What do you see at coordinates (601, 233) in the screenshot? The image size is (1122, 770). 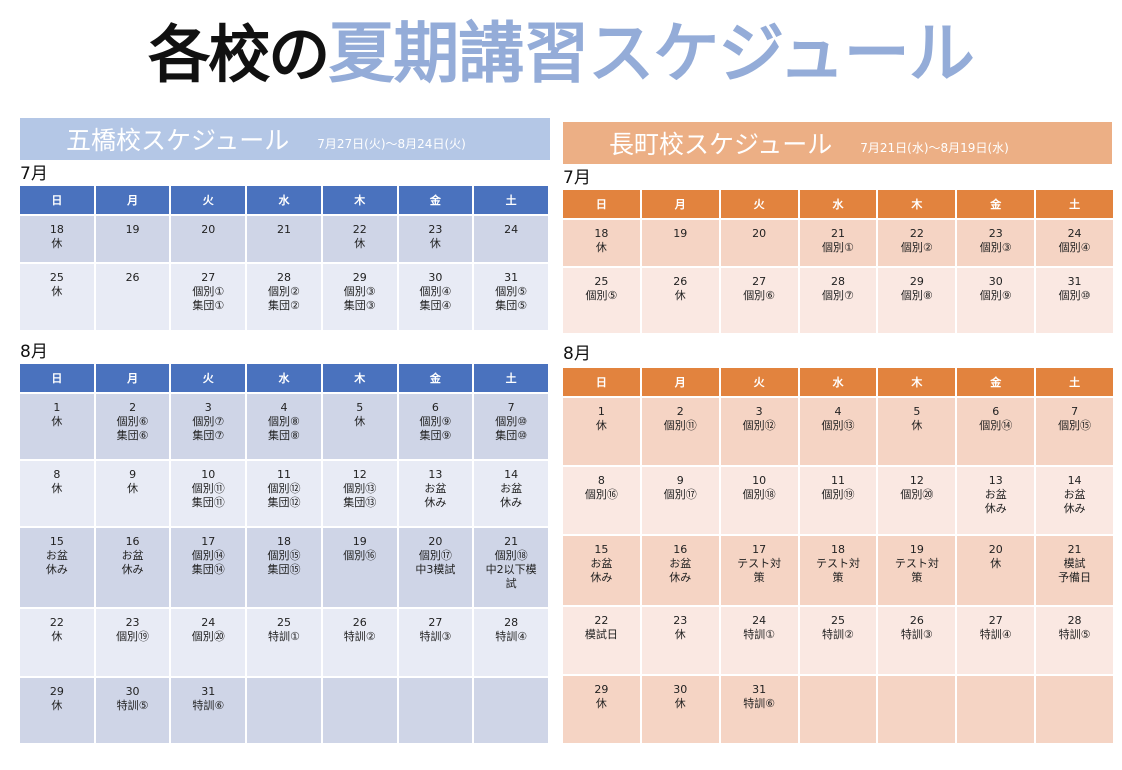 I see `day-number: 18` at bounding box center [601, 233].